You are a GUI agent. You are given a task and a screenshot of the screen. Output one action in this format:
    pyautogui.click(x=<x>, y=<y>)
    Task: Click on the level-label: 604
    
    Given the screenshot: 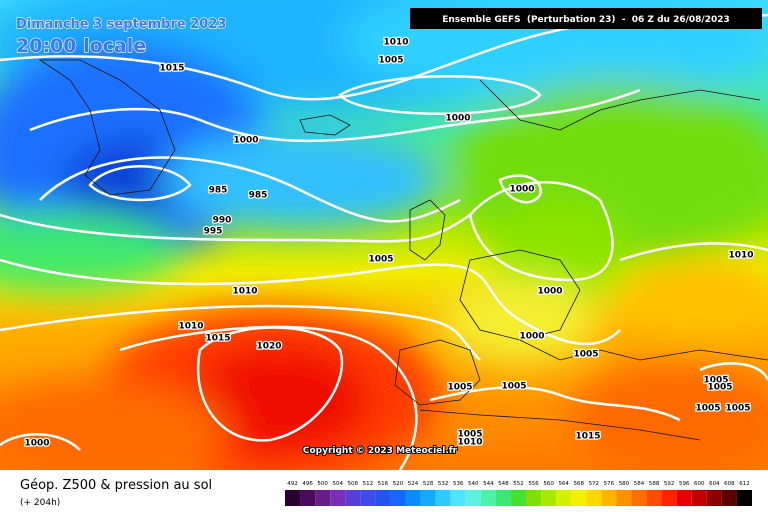 What is the action you would take?
    pyautogui.click(x=714, y=484)
    